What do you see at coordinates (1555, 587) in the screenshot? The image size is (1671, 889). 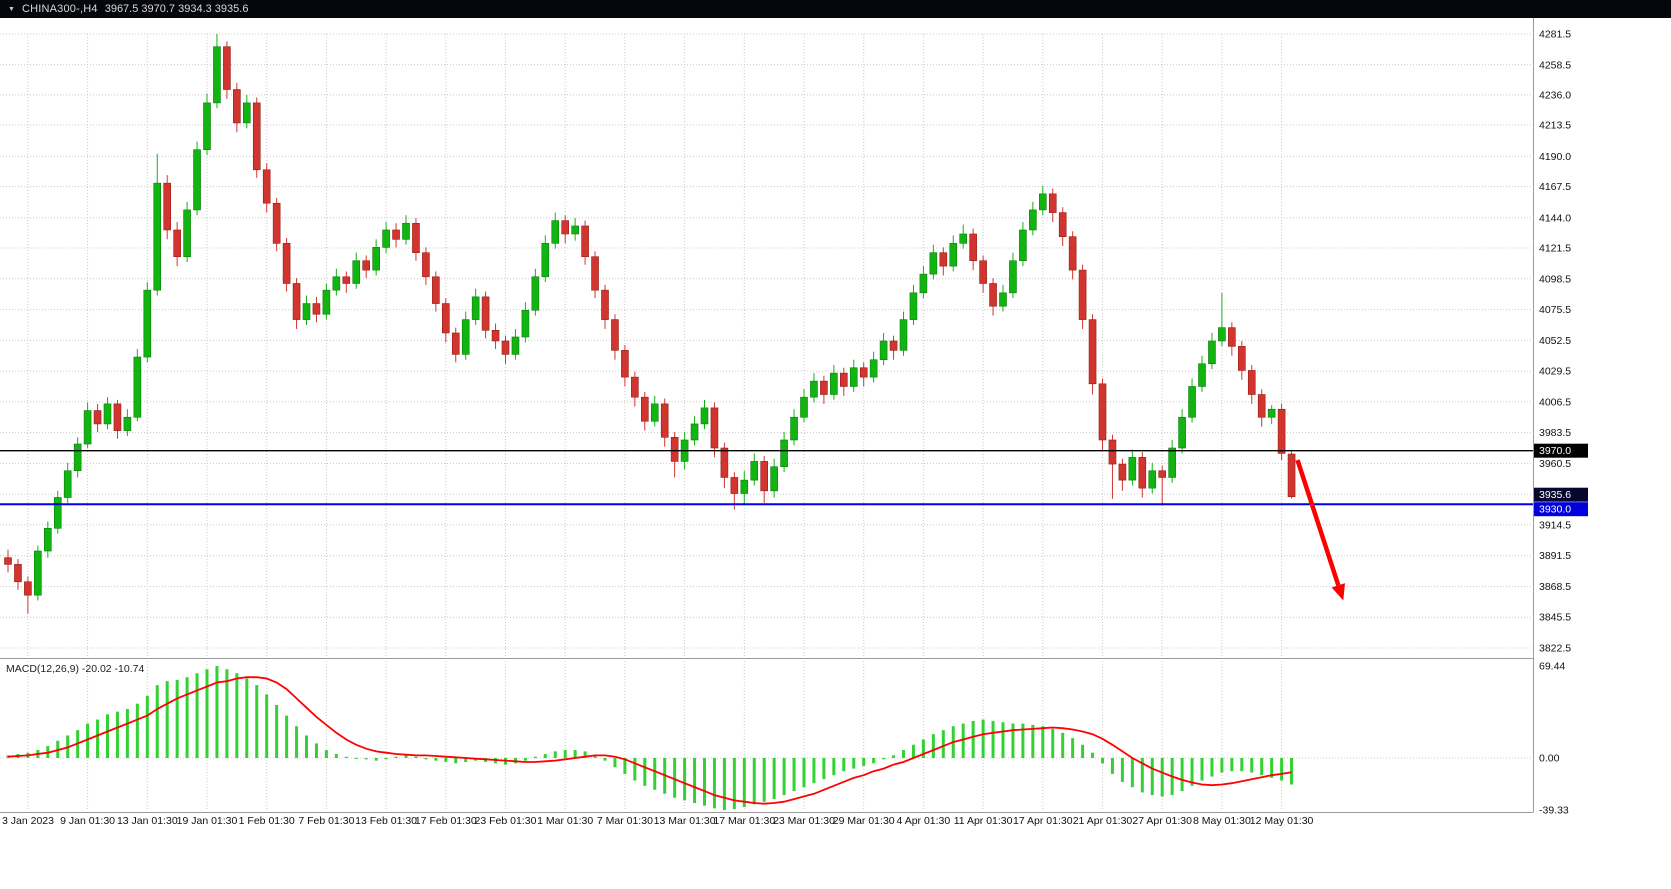 I see `svg-text: 3868.5` at bounding box center [1555, 587].